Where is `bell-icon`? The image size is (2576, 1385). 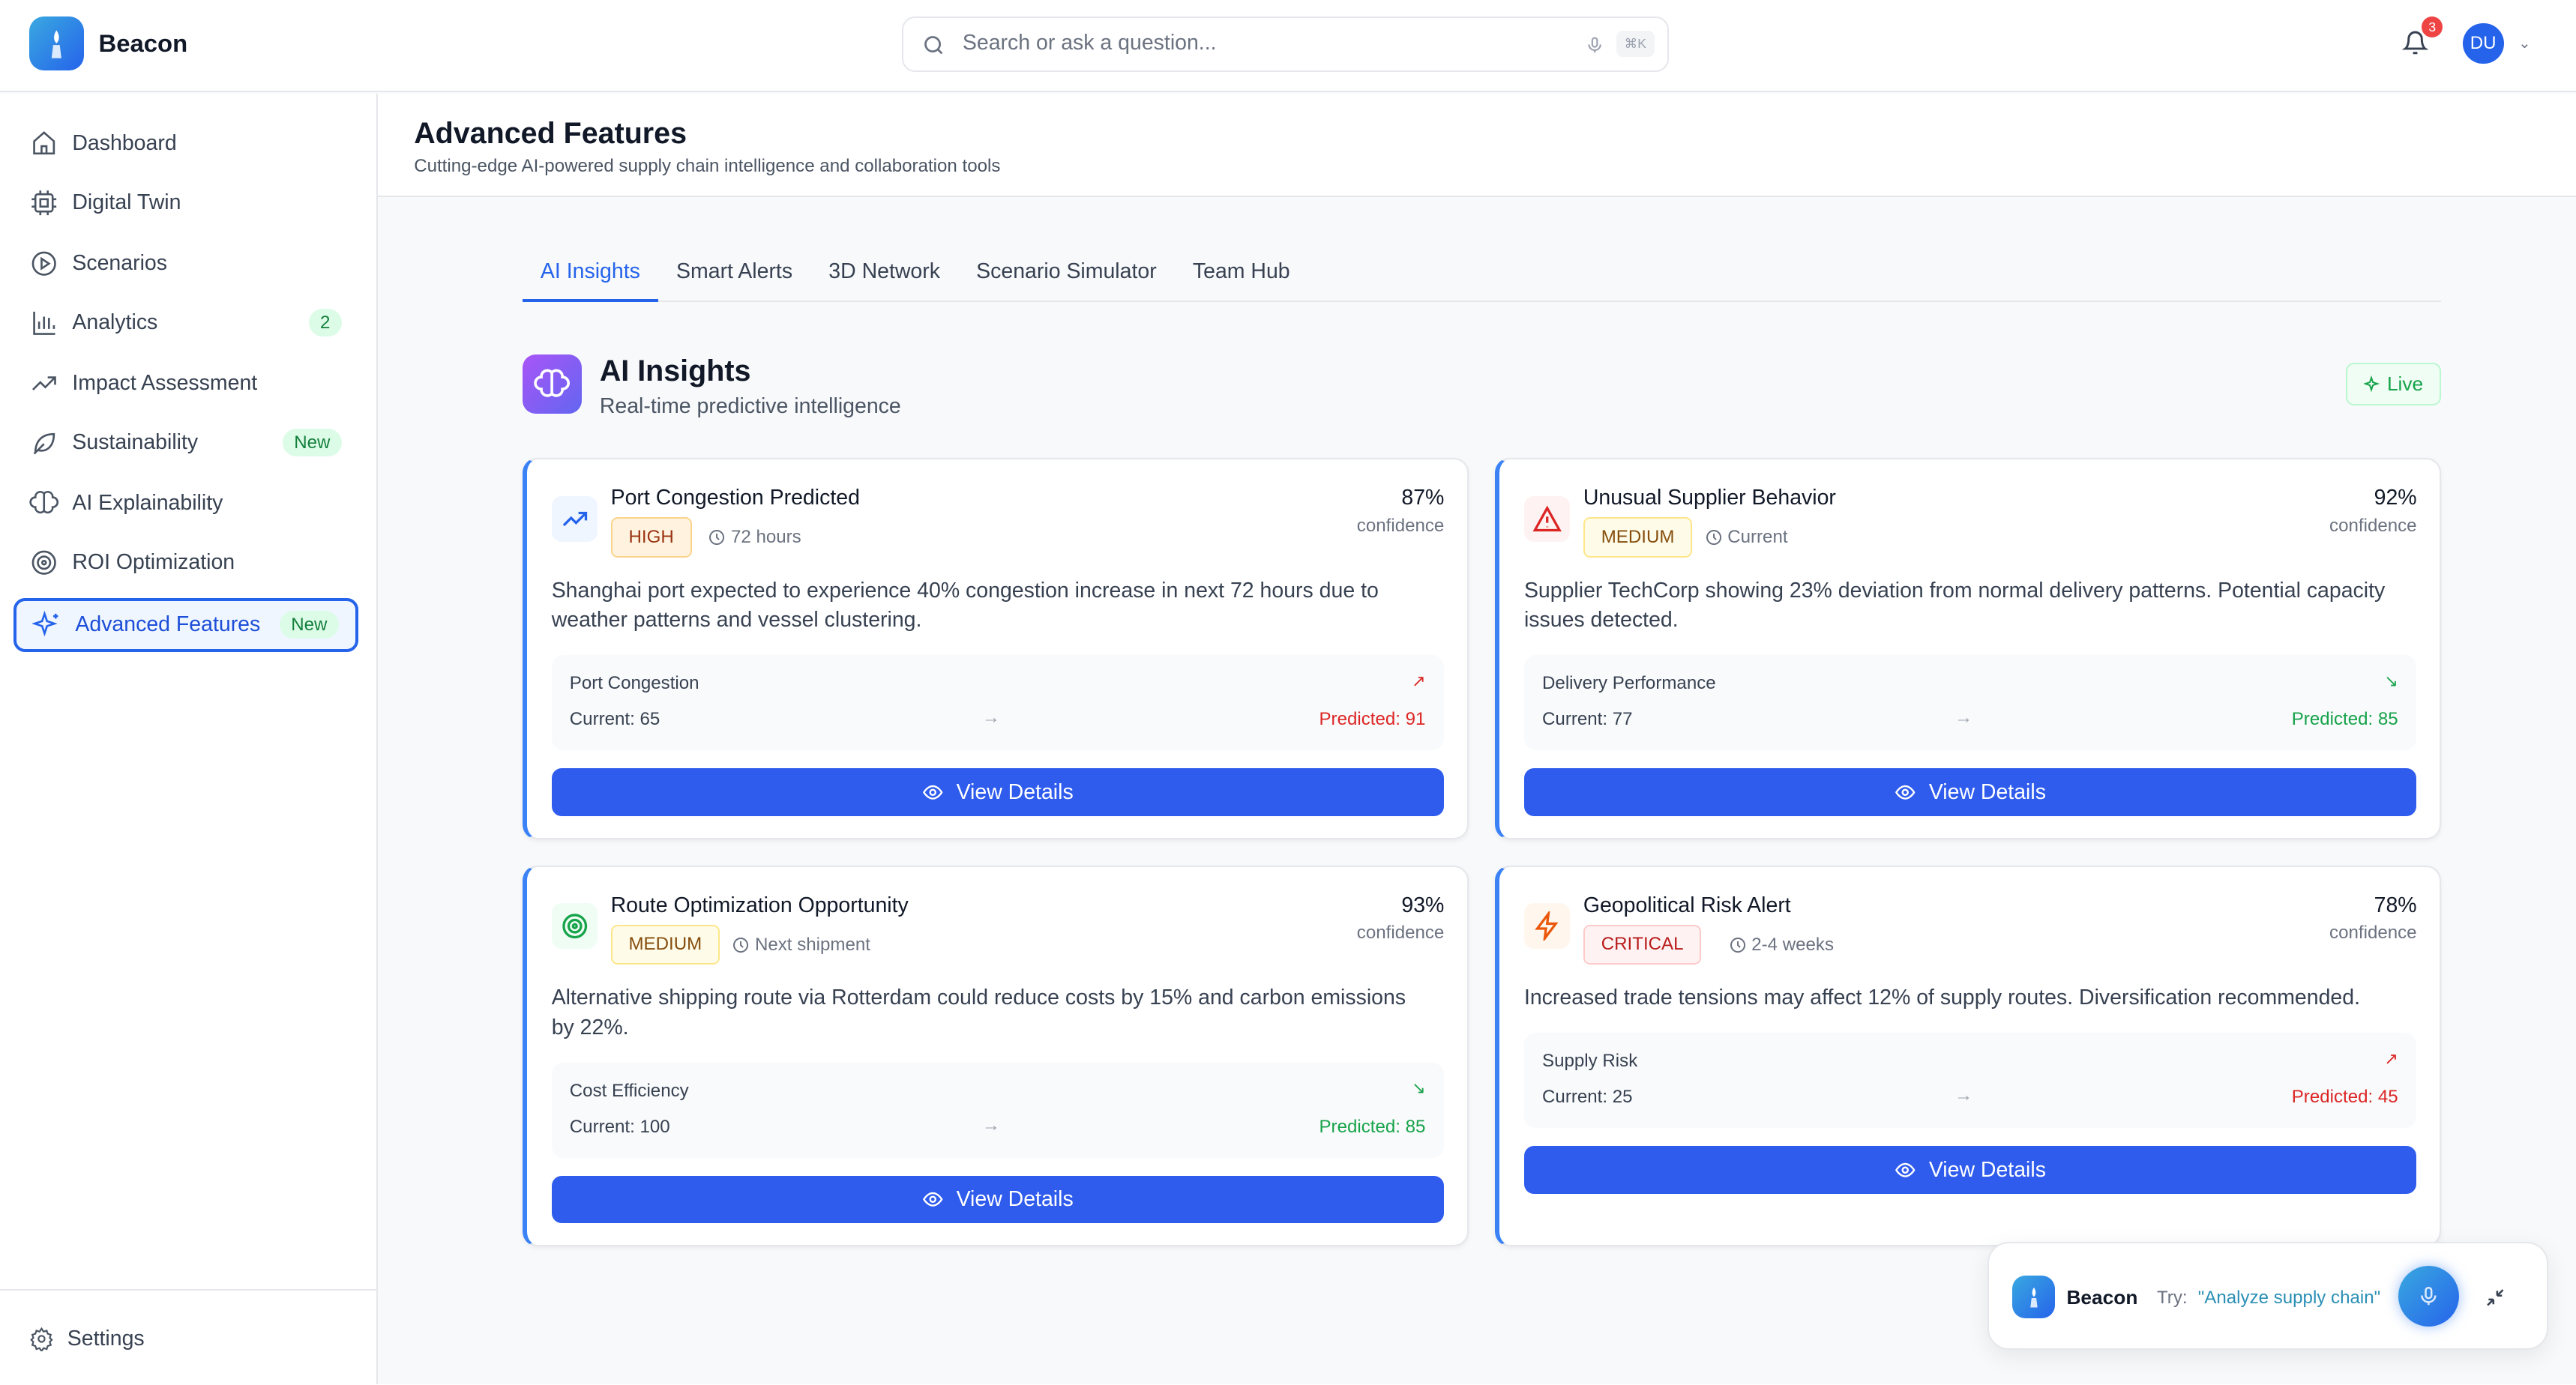
bell-icon is located at coordinates (2414, 43).